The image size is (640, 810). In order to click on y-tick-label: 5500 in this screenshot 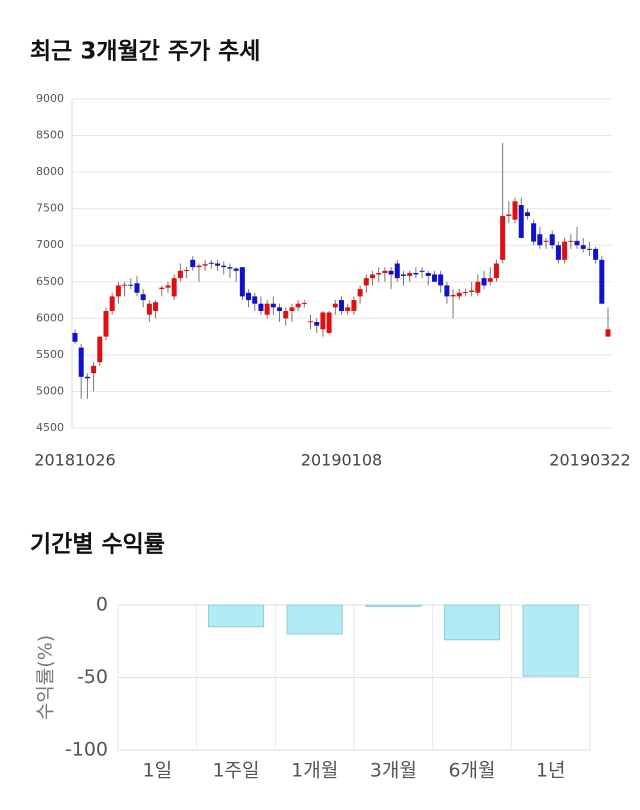, I will do `click(50, 354)`.